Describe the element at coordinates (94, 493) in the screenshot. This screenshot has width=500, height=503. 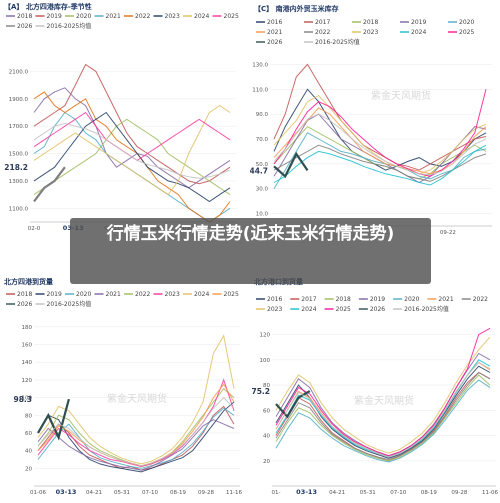
I see `x-tick-label: 04-21` at that location.